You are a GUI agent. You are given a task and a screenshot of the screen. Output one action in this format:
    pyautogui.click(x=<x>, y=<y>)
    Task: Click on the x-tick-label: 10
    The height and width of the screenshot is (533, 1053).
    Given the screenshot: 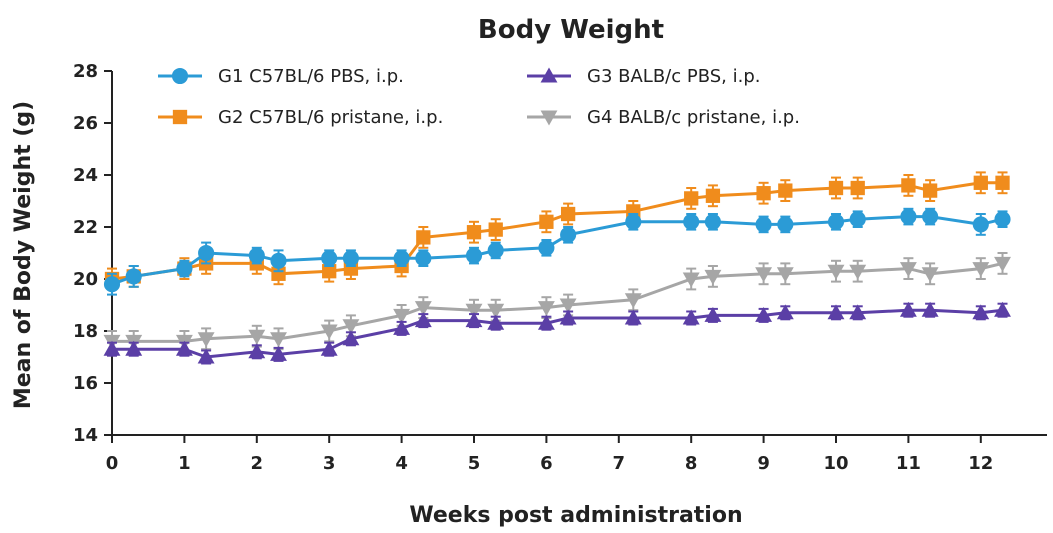 What is the action you would take?
    pyautogui.click(x=835, y=463)
    